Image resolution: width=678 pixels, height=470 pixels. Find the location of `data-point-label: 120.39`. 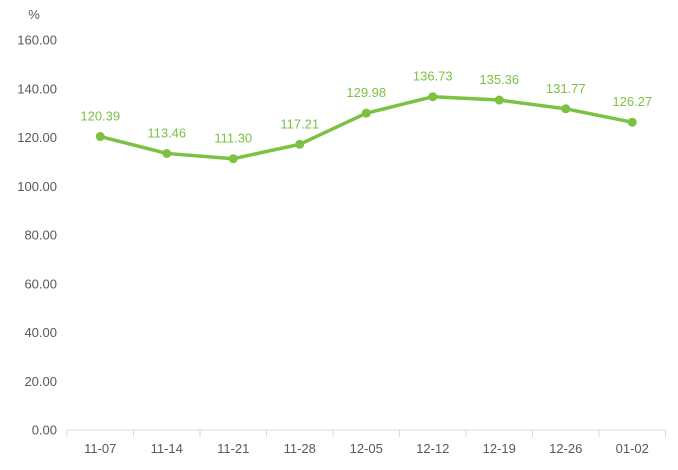

data-point-label: 120.39 is located at coordinates (100, 116).